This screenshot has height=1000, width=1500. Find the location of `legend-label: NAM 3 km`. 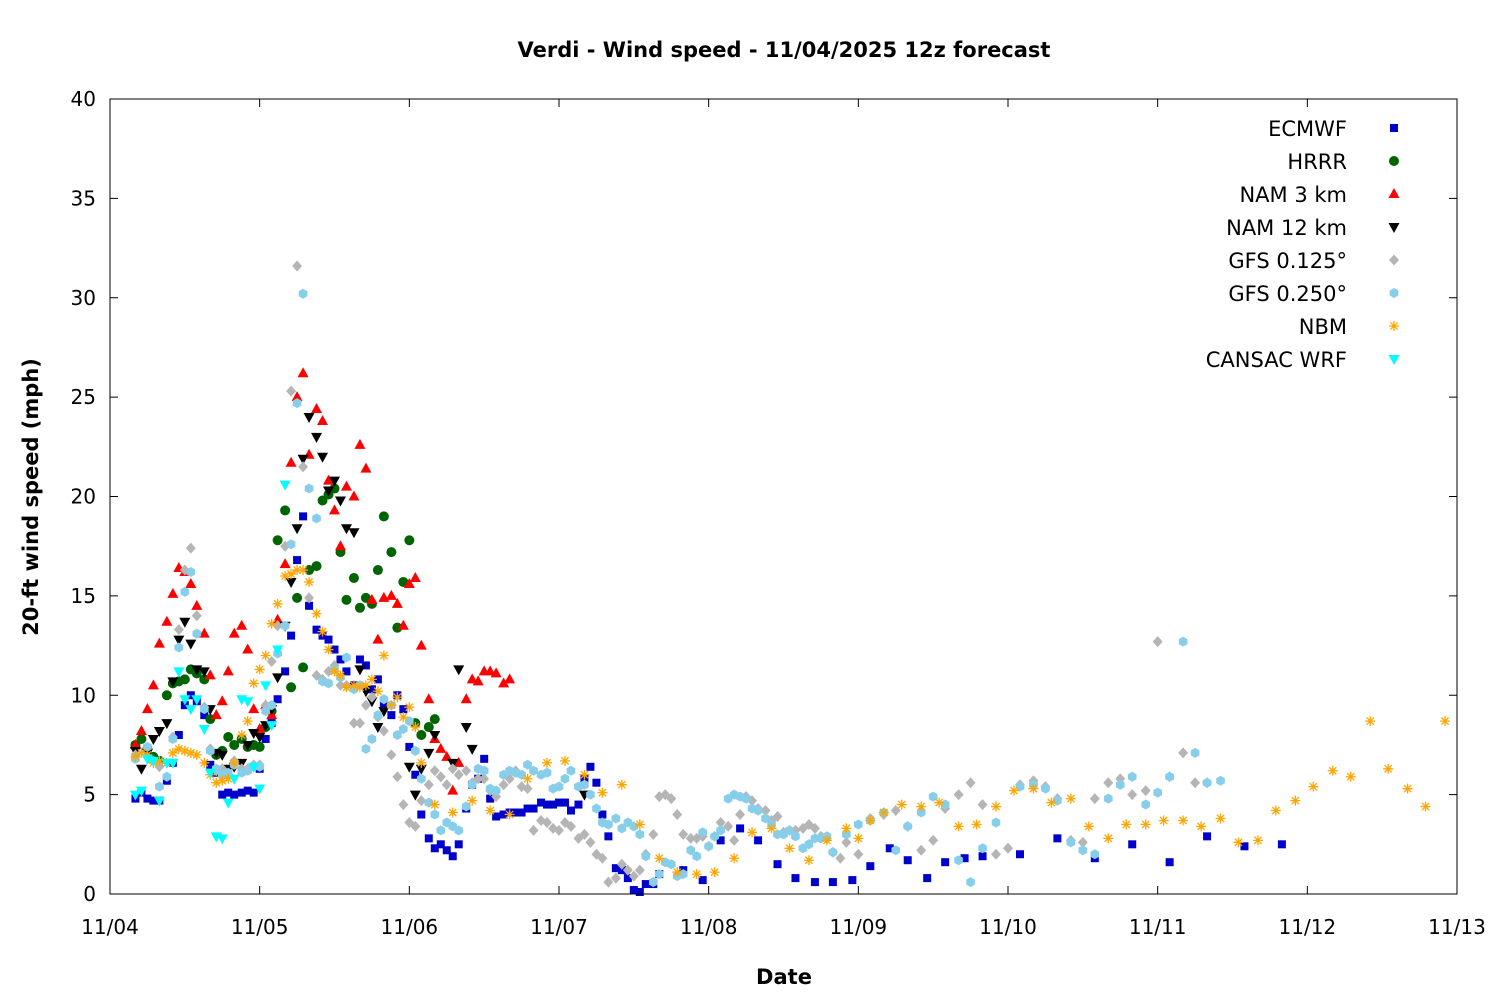

legend-label: NAM 3 km is located at coordinates (1293, 195).